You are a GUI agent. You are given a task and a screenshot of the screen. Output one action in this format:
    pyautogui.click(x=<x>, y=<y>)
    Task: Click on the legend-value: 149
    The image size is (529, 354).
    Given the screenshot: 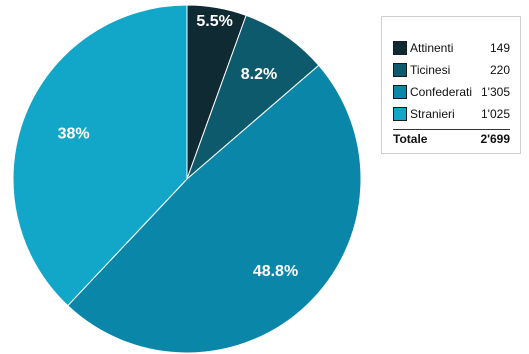 What is the action you would take?
    pyautogui.click(x=499, y=48)
    